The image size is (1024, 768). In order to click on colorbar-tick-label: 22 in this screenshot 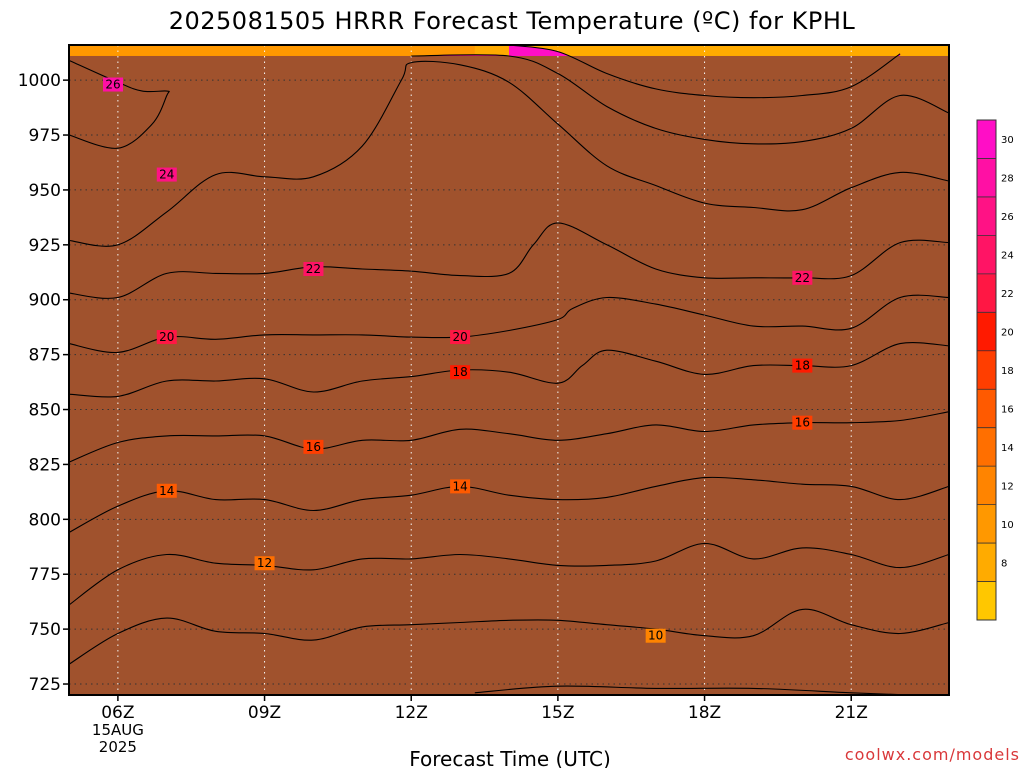, I will do `click(1007, 294)`.